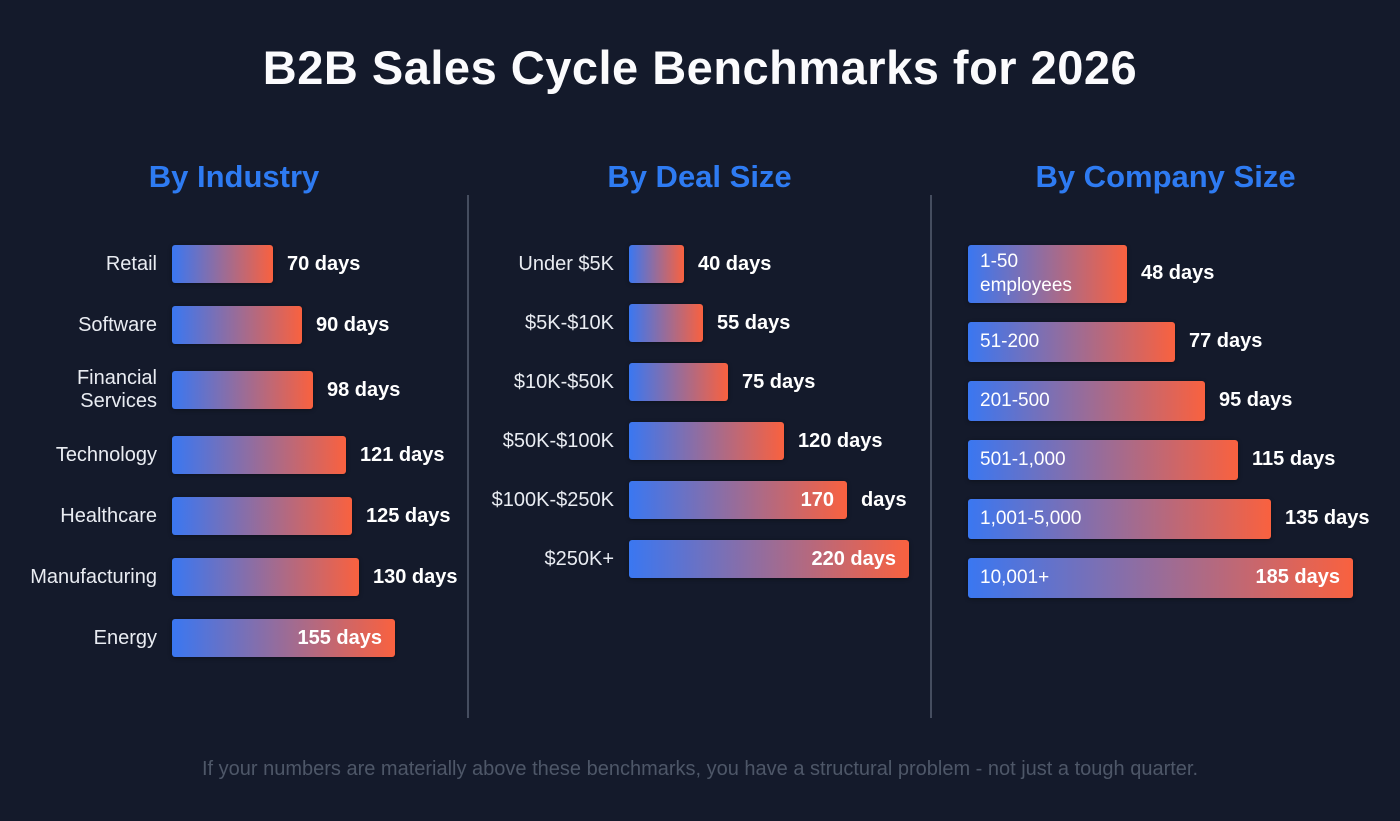  What do you see at coordinates (569, 322) in the screenshot?
I see `category-label: $5K-$10K` at bounding box center [569, 322].